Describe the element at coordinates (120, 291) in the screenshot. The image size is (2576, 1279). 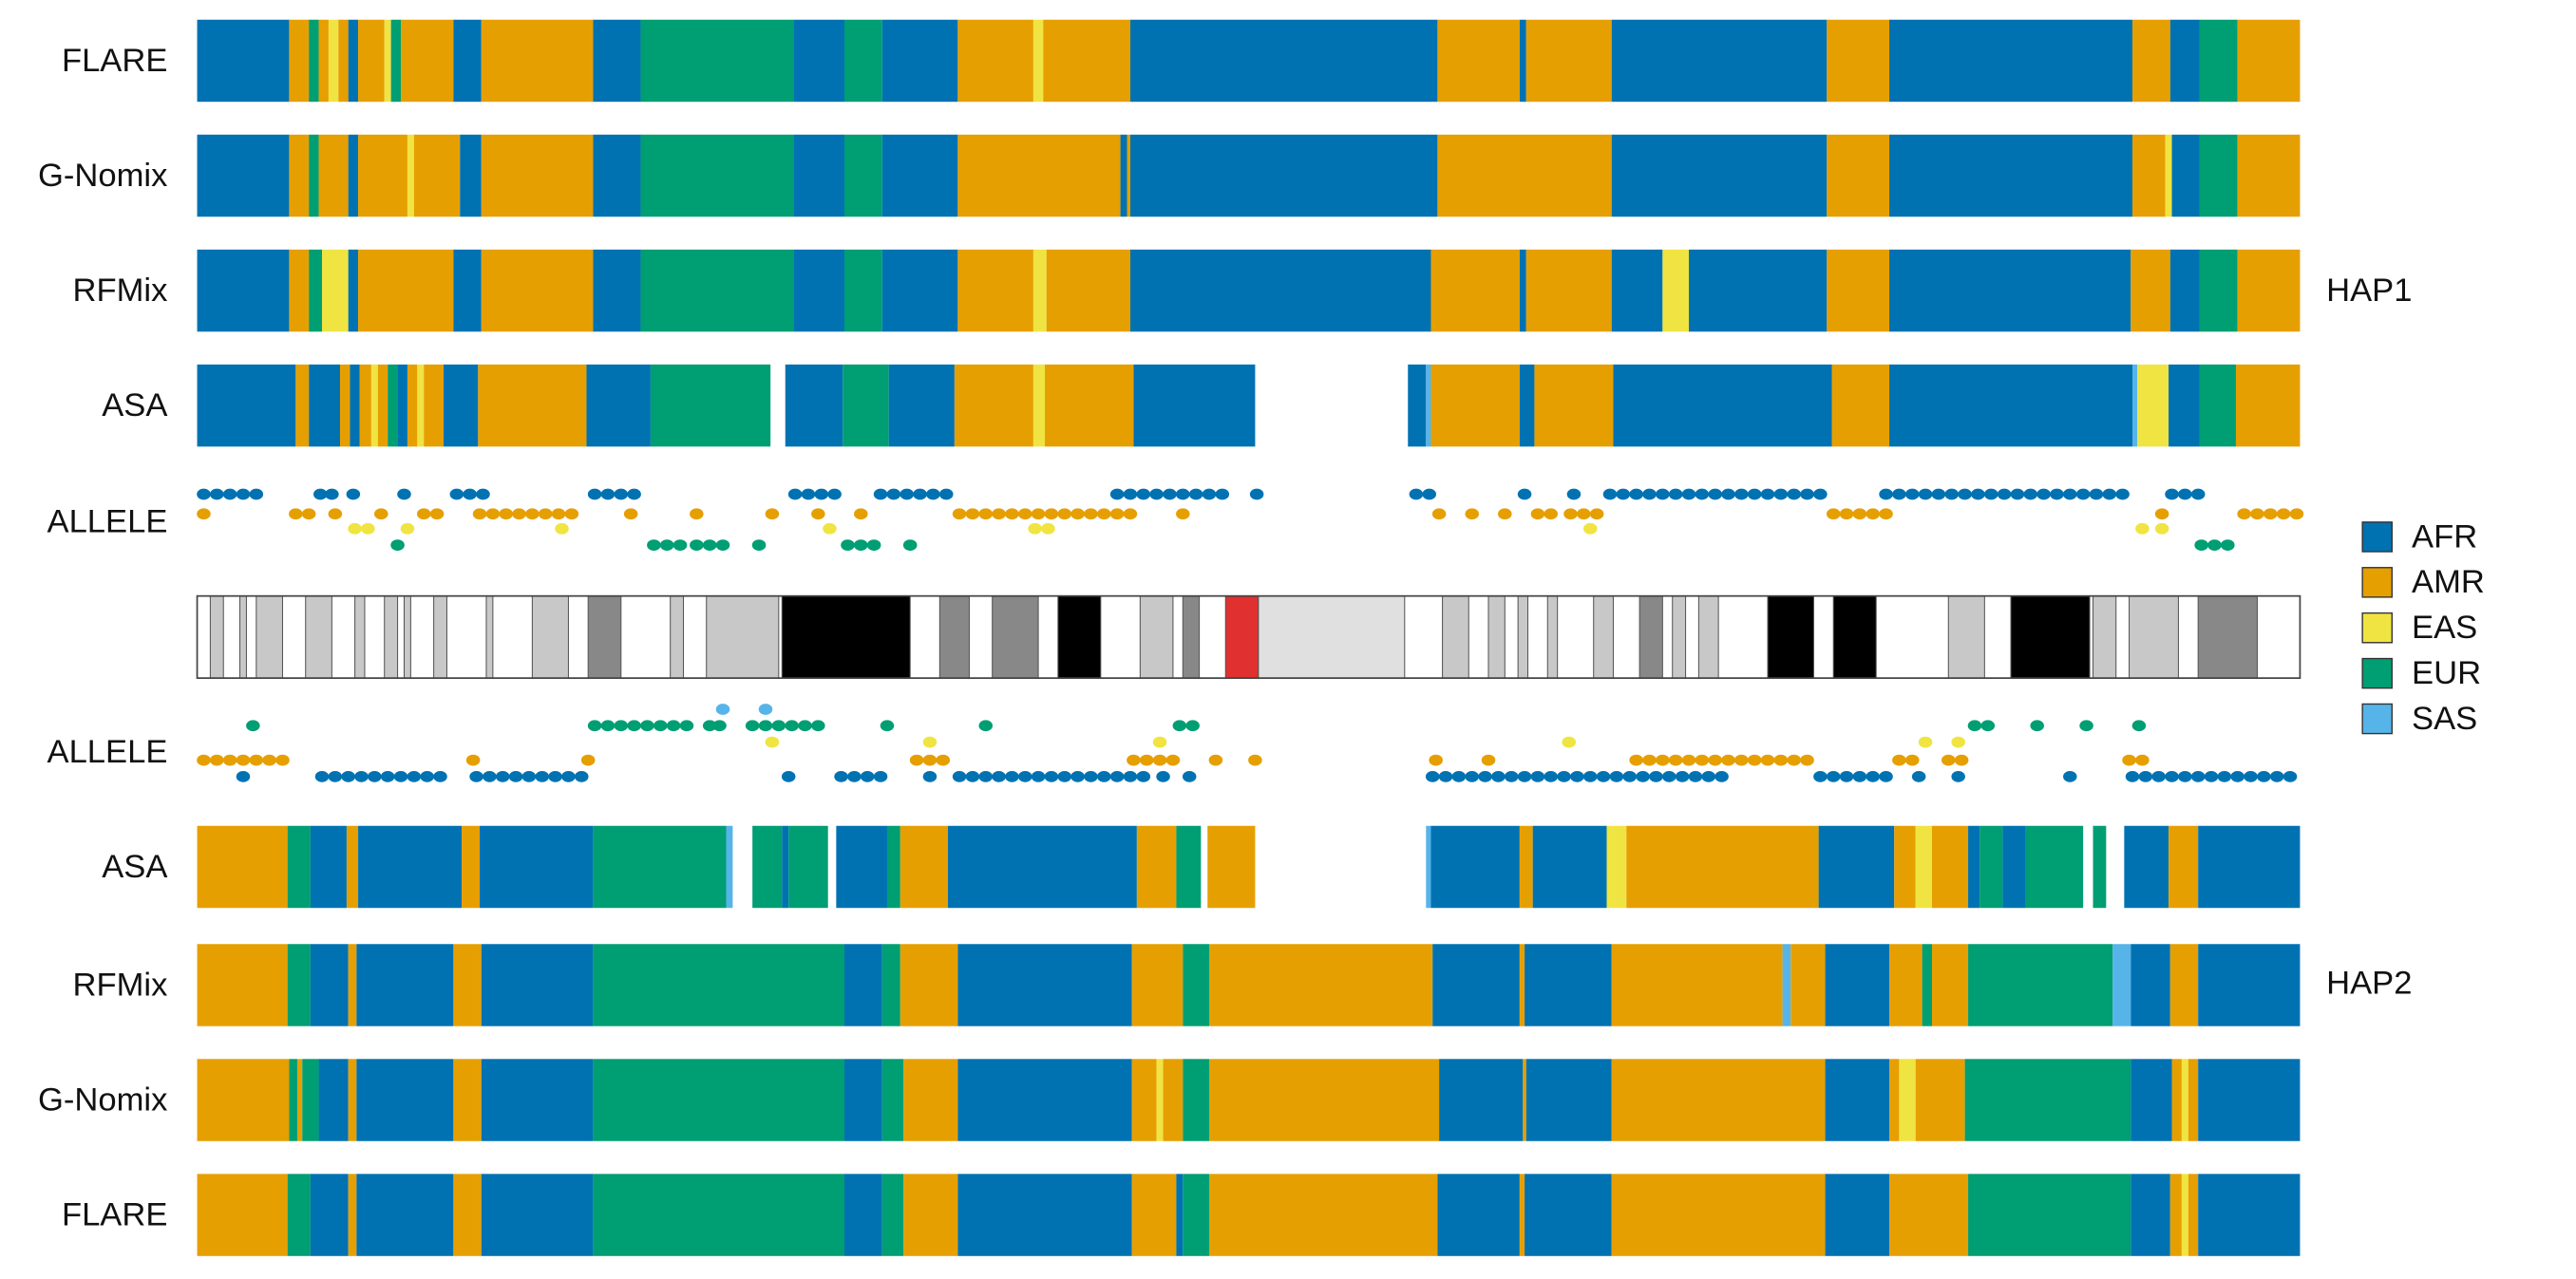
I see `track-label: RFMix` at that location.